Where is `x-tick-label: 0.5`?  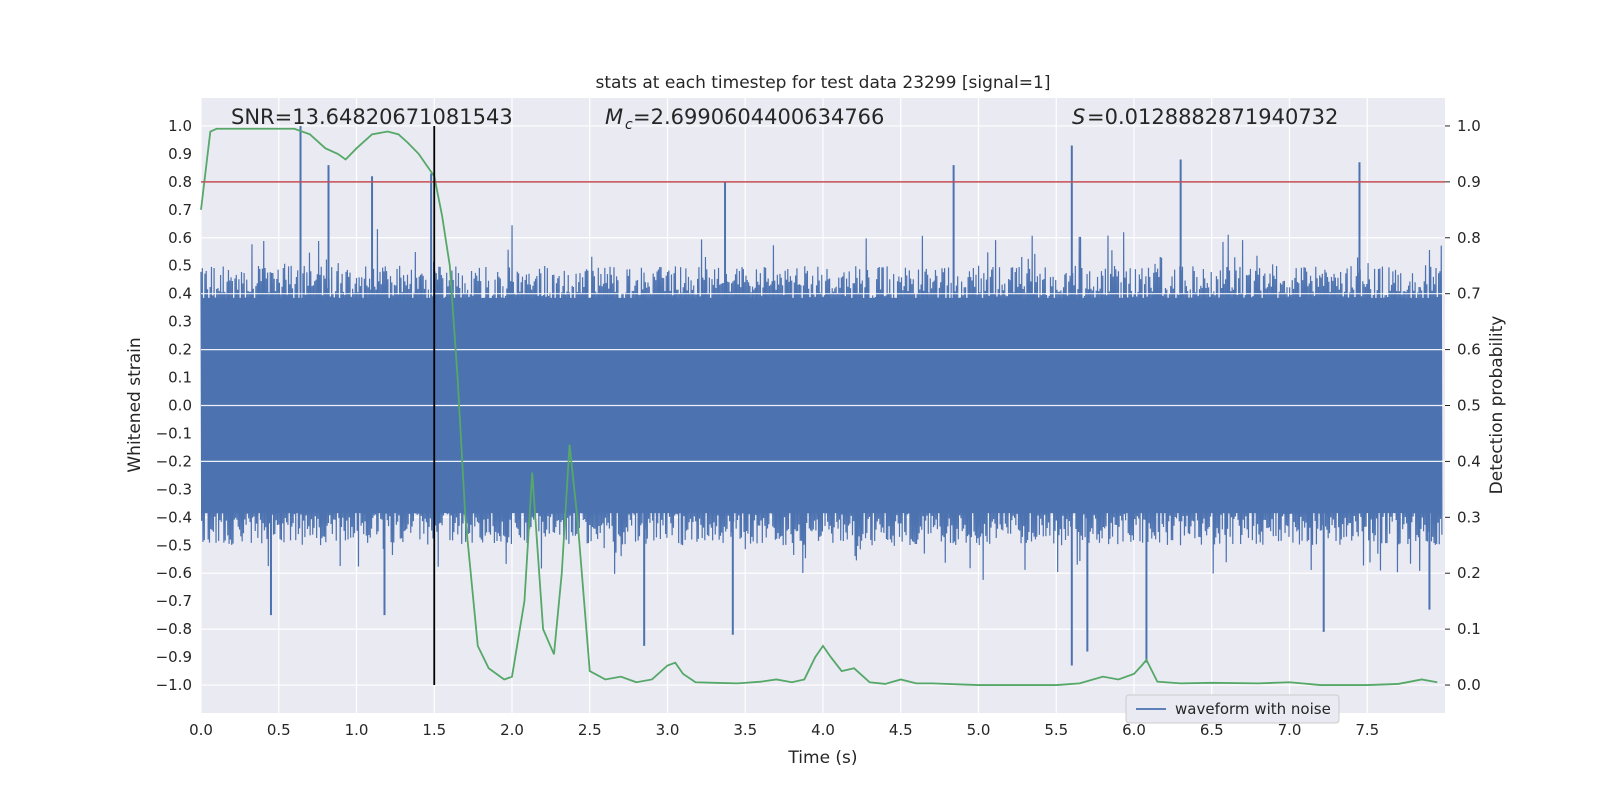
x-tick-label: 0.5 is located at coordinates (279, 730).